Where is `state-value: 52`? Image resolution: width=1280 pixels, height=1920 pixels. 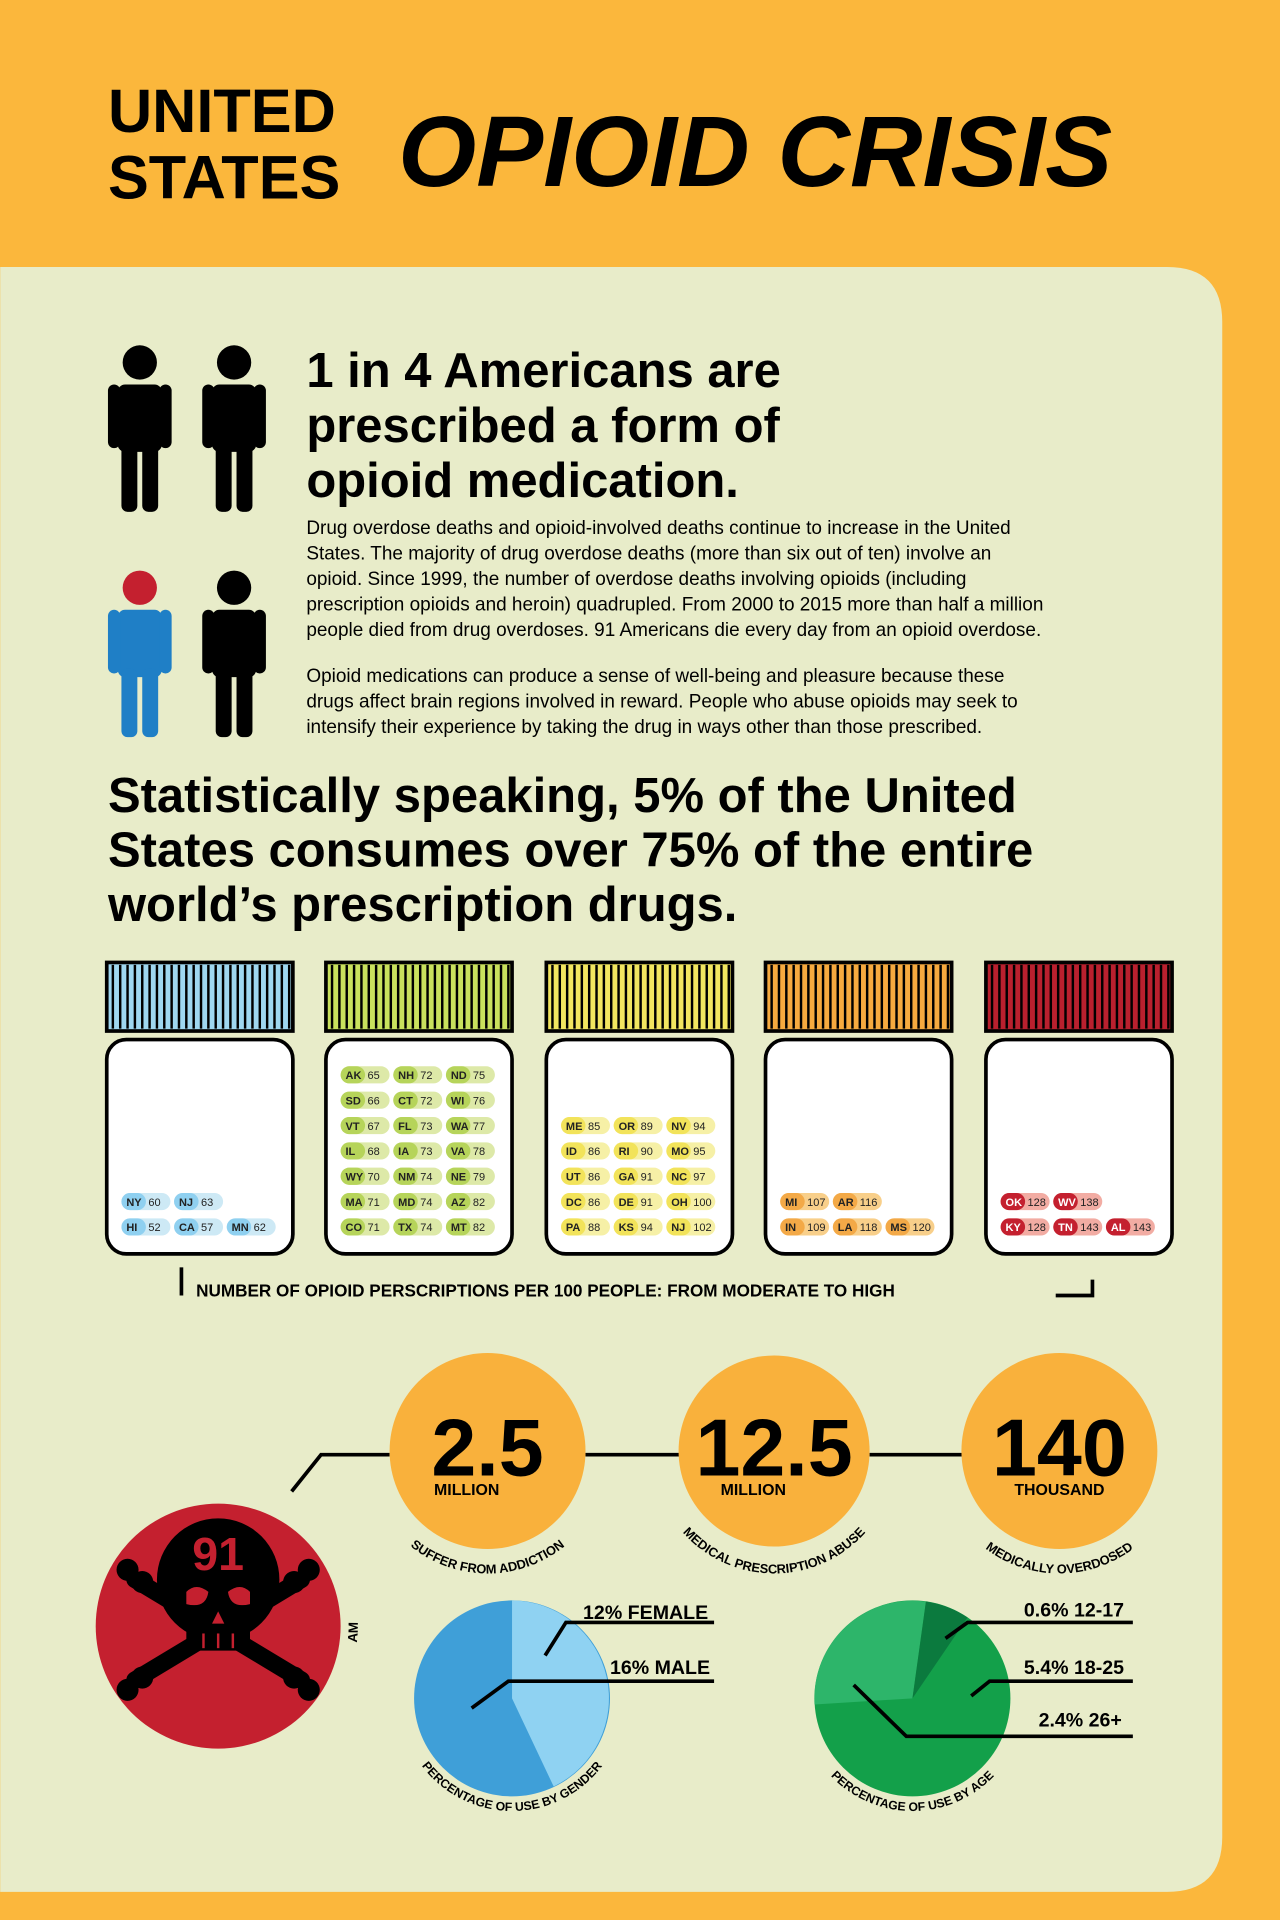
state-value: 52 is located at coordinates (154, 1228).